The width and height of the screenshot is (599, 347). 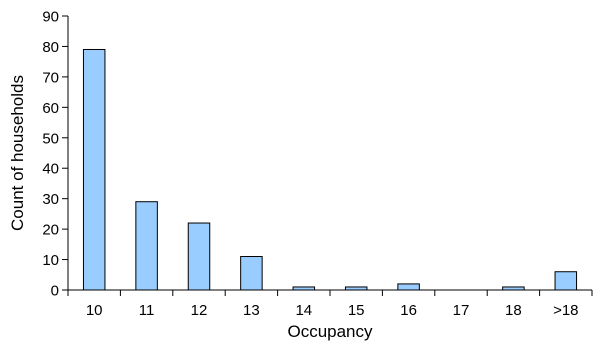 I want to click on y-tick-label: 90, so click(x=50, y=17).